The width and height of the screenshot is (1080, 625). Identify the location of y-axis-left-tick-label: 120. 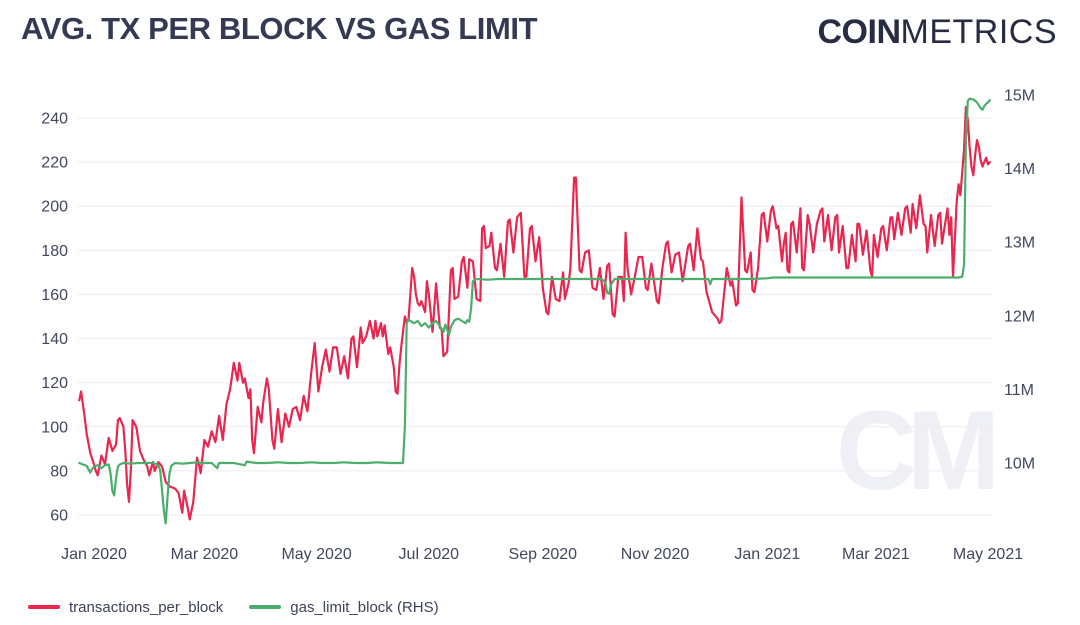
(54, 383).